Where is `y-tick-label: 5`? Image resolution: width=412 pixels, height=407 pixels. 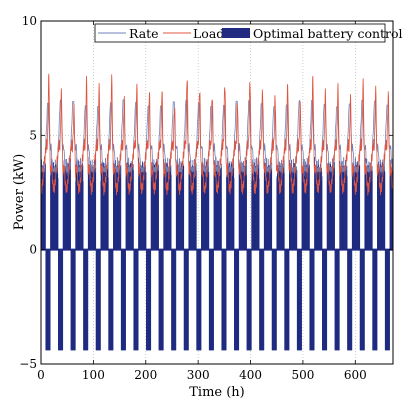 y-tick-label: 5 is located at coordinates (33, 135).